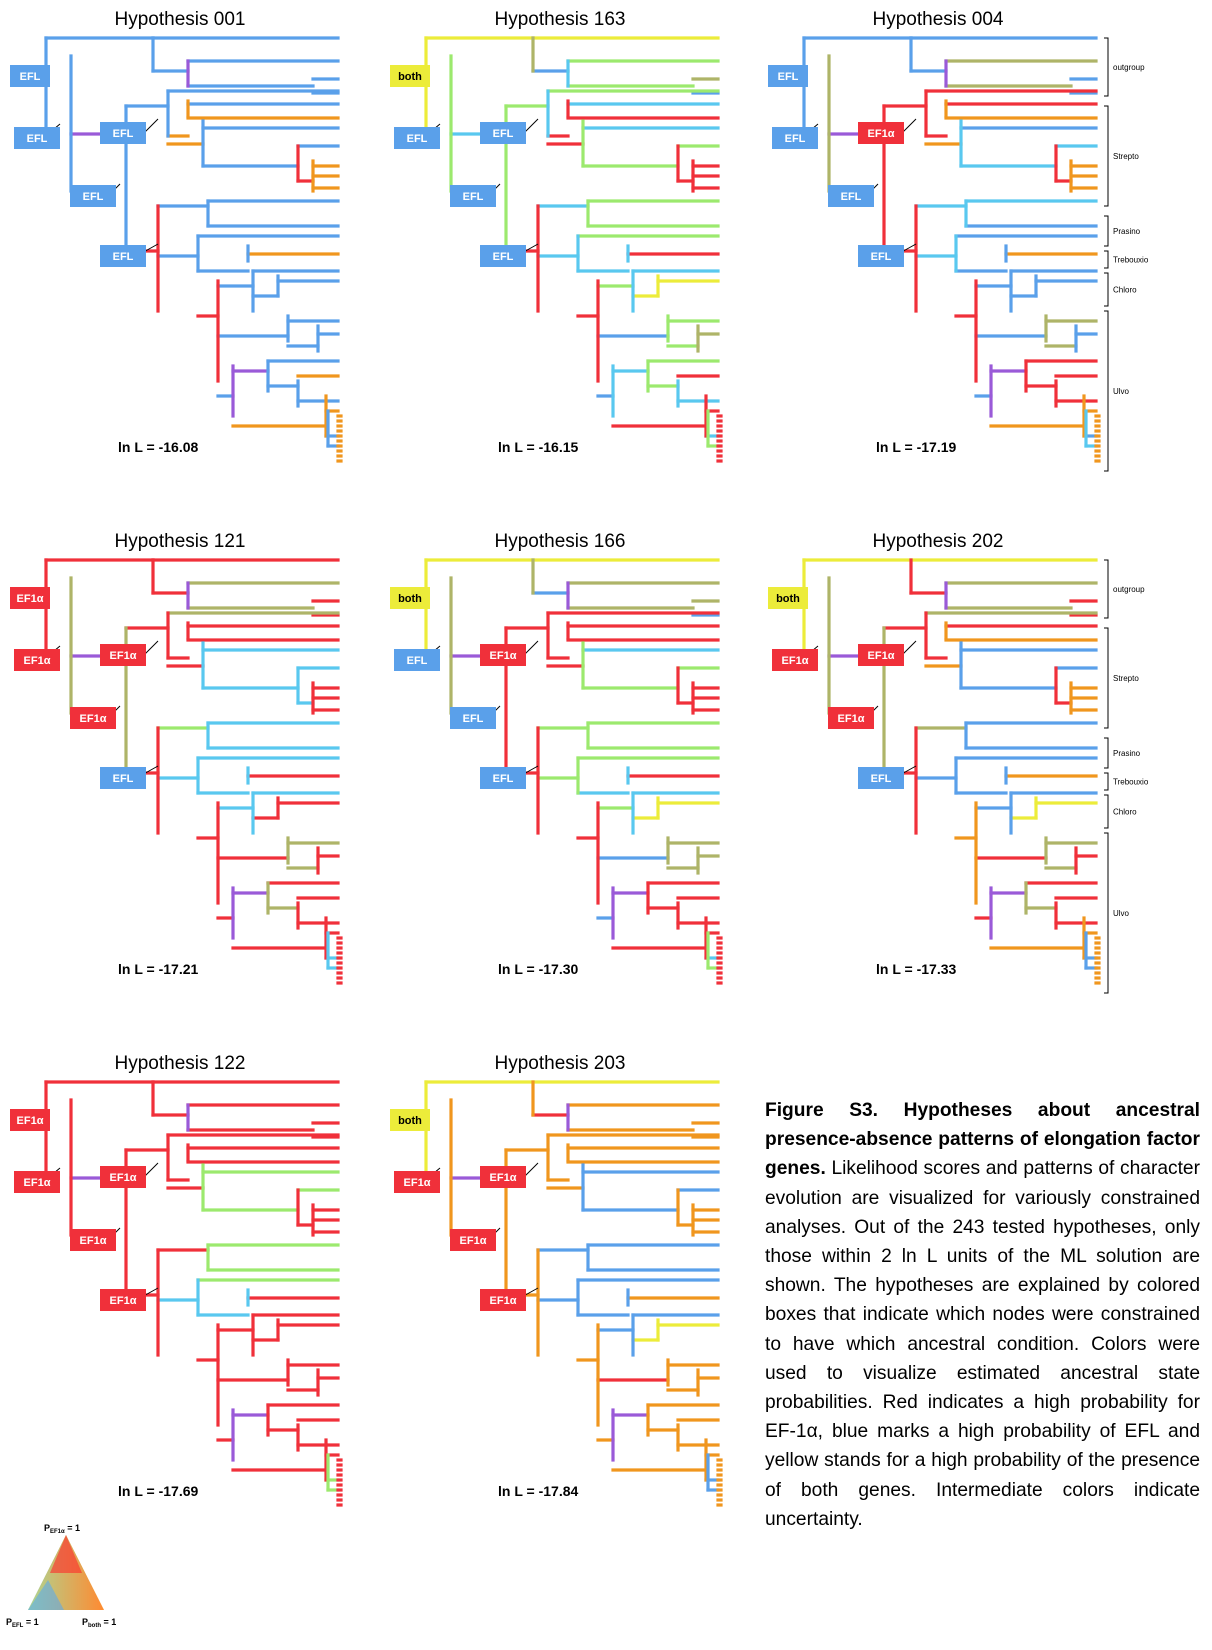 This screenshot has width=1212, height=1650. I want to click on panel-title: Hypothesis 004, so click(938, 19).